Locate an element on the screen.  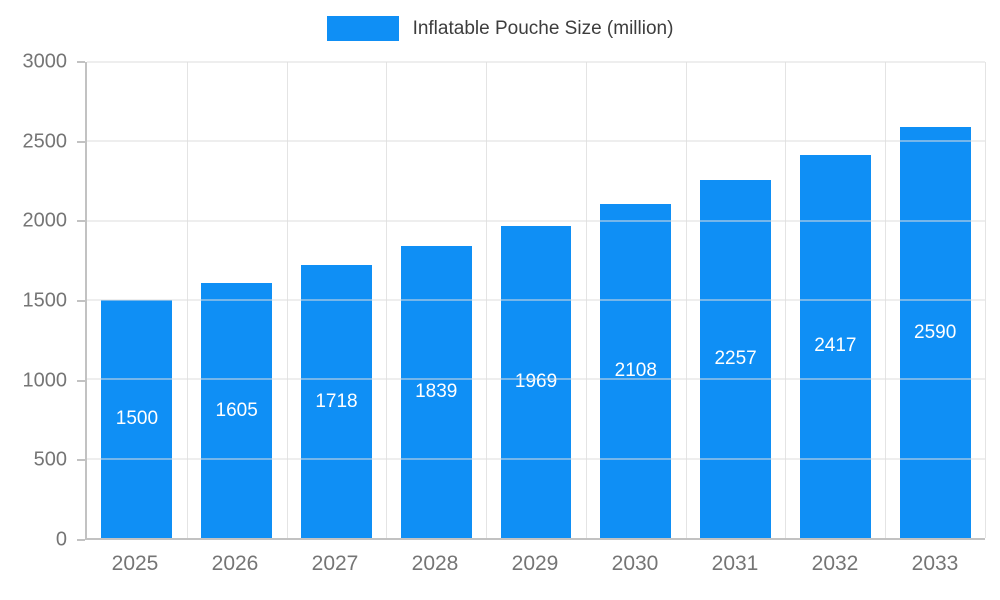
x-axis-tick-label: 2032 is located at coordinates (835, 563).